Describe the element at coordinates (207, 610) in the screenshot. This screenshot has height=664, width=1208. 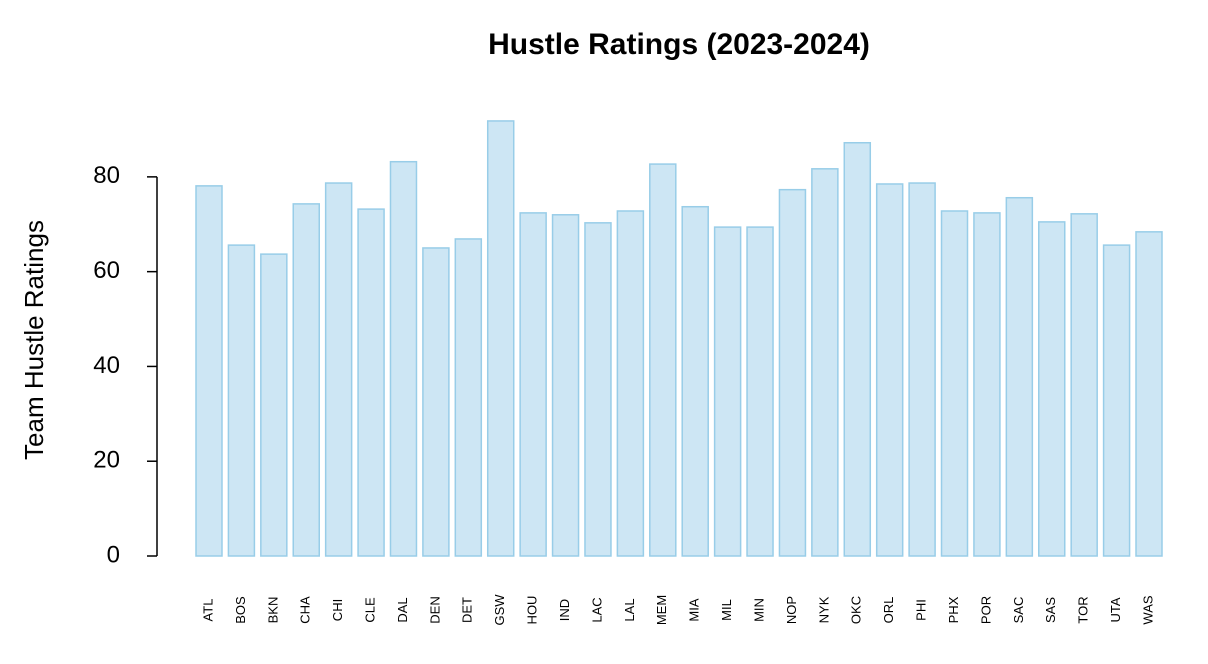
I see `x-tick-label: ATL` at that location.